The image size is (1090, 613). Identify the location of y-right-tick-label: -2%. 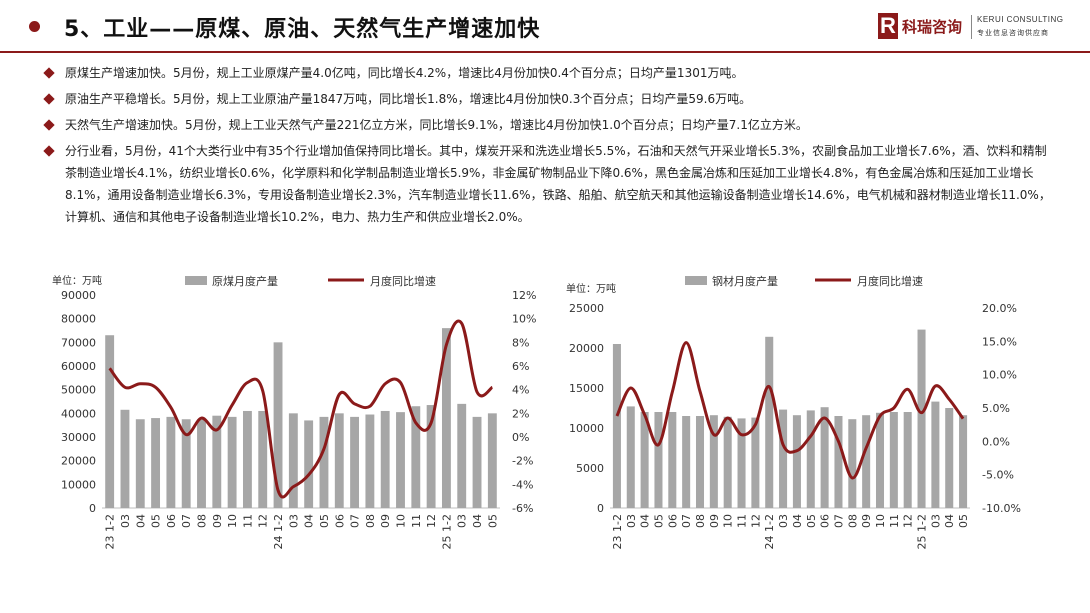
(522, 461).